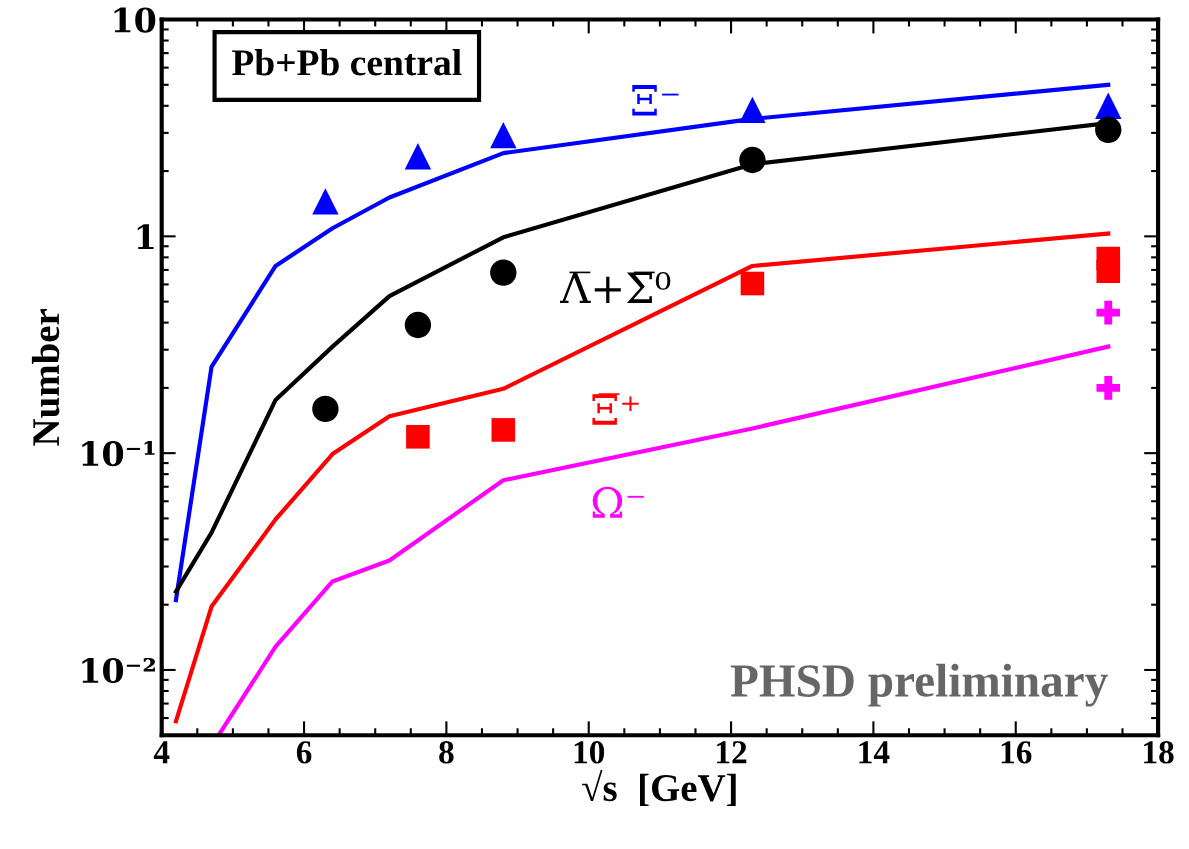 The image size is (1189, 849). I want to click on x-tick-label: 4, so click(161, 752).